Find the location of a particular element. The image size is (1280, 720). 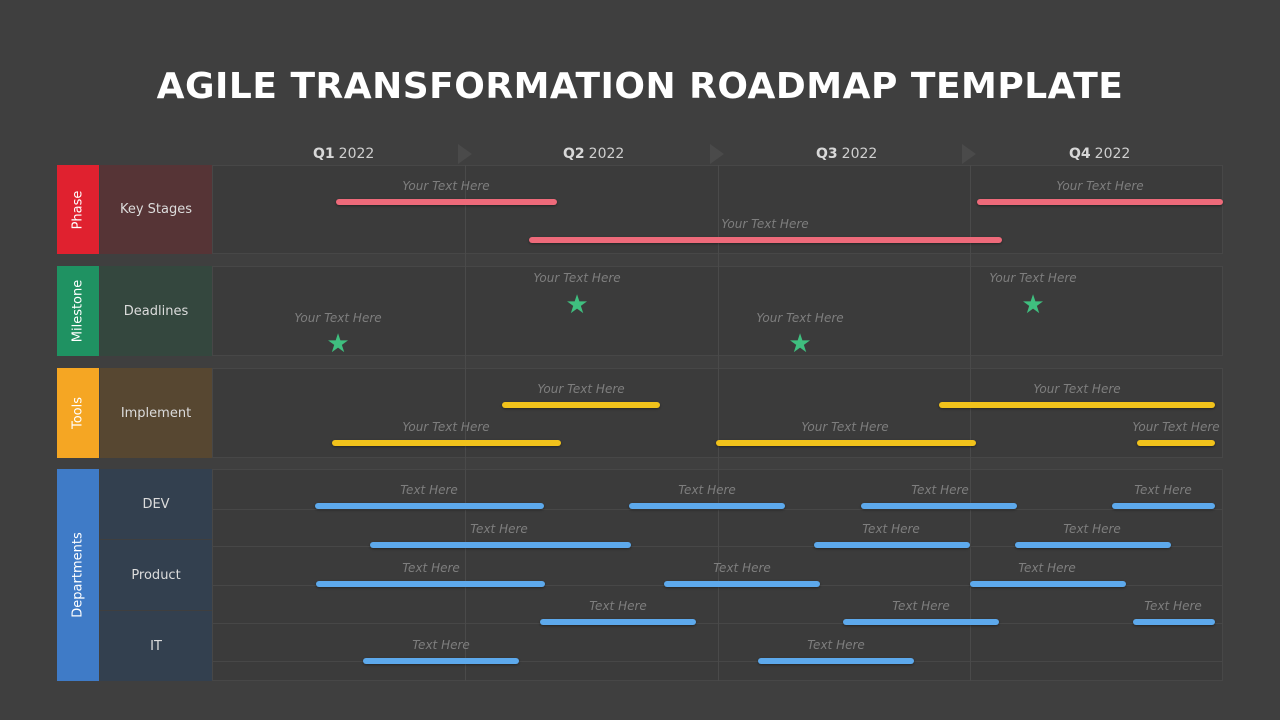

category-departments: Departments is located at coordinates (78, 575).